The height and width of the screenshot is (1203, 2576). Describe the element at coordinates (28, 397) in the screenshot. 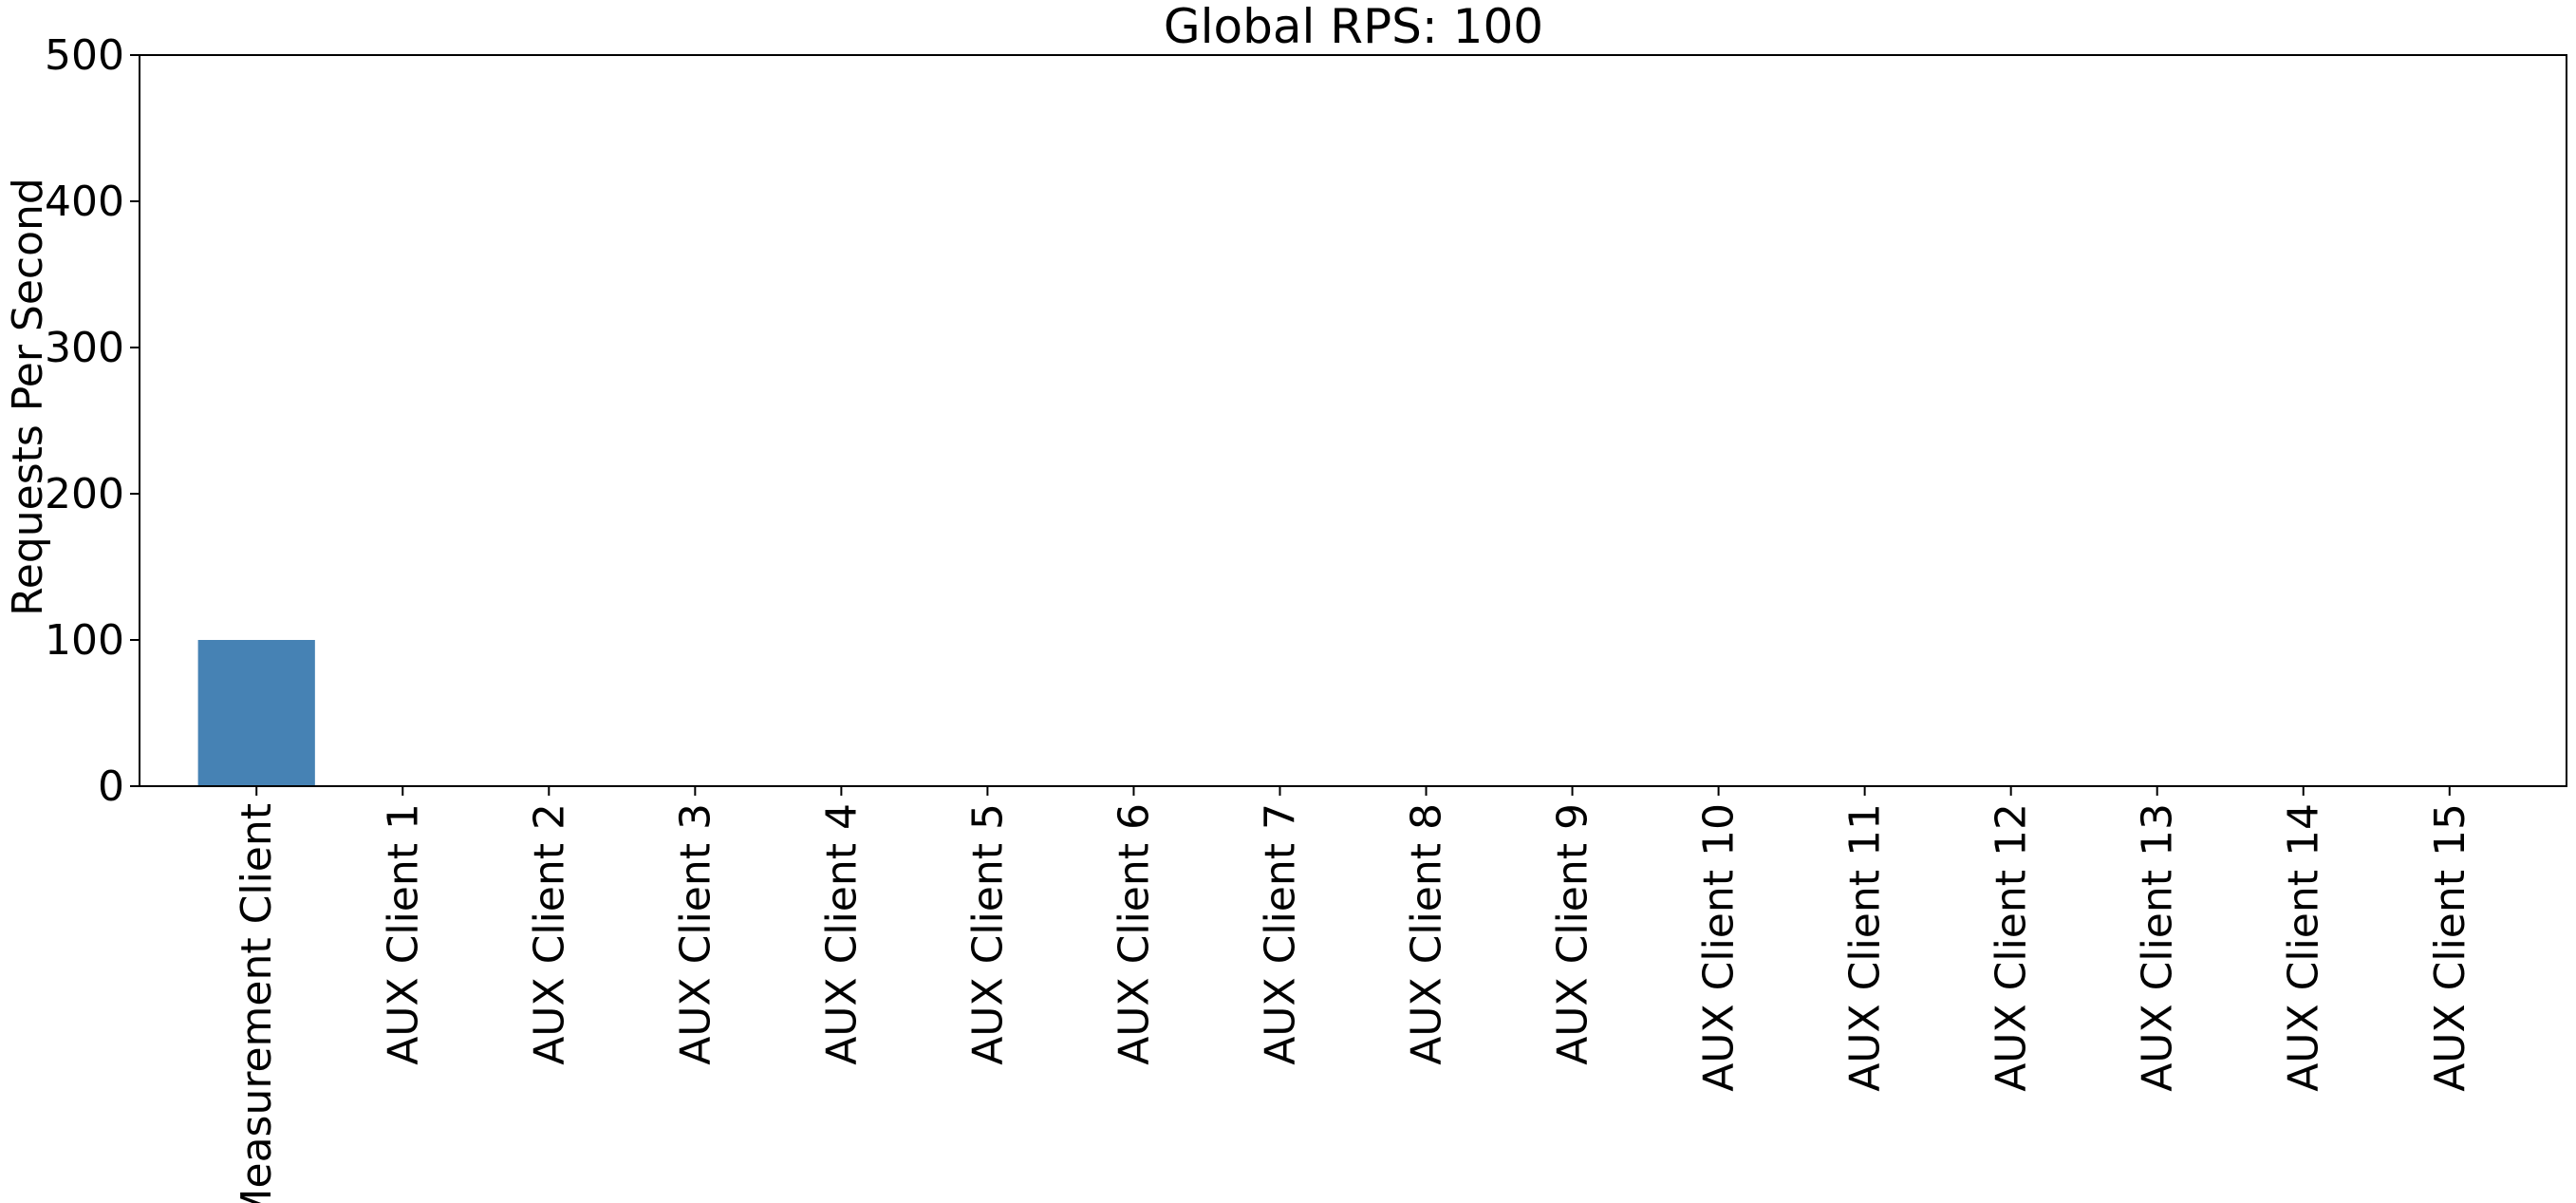

I see `y-axis-label: Requests Per Second` at that location.